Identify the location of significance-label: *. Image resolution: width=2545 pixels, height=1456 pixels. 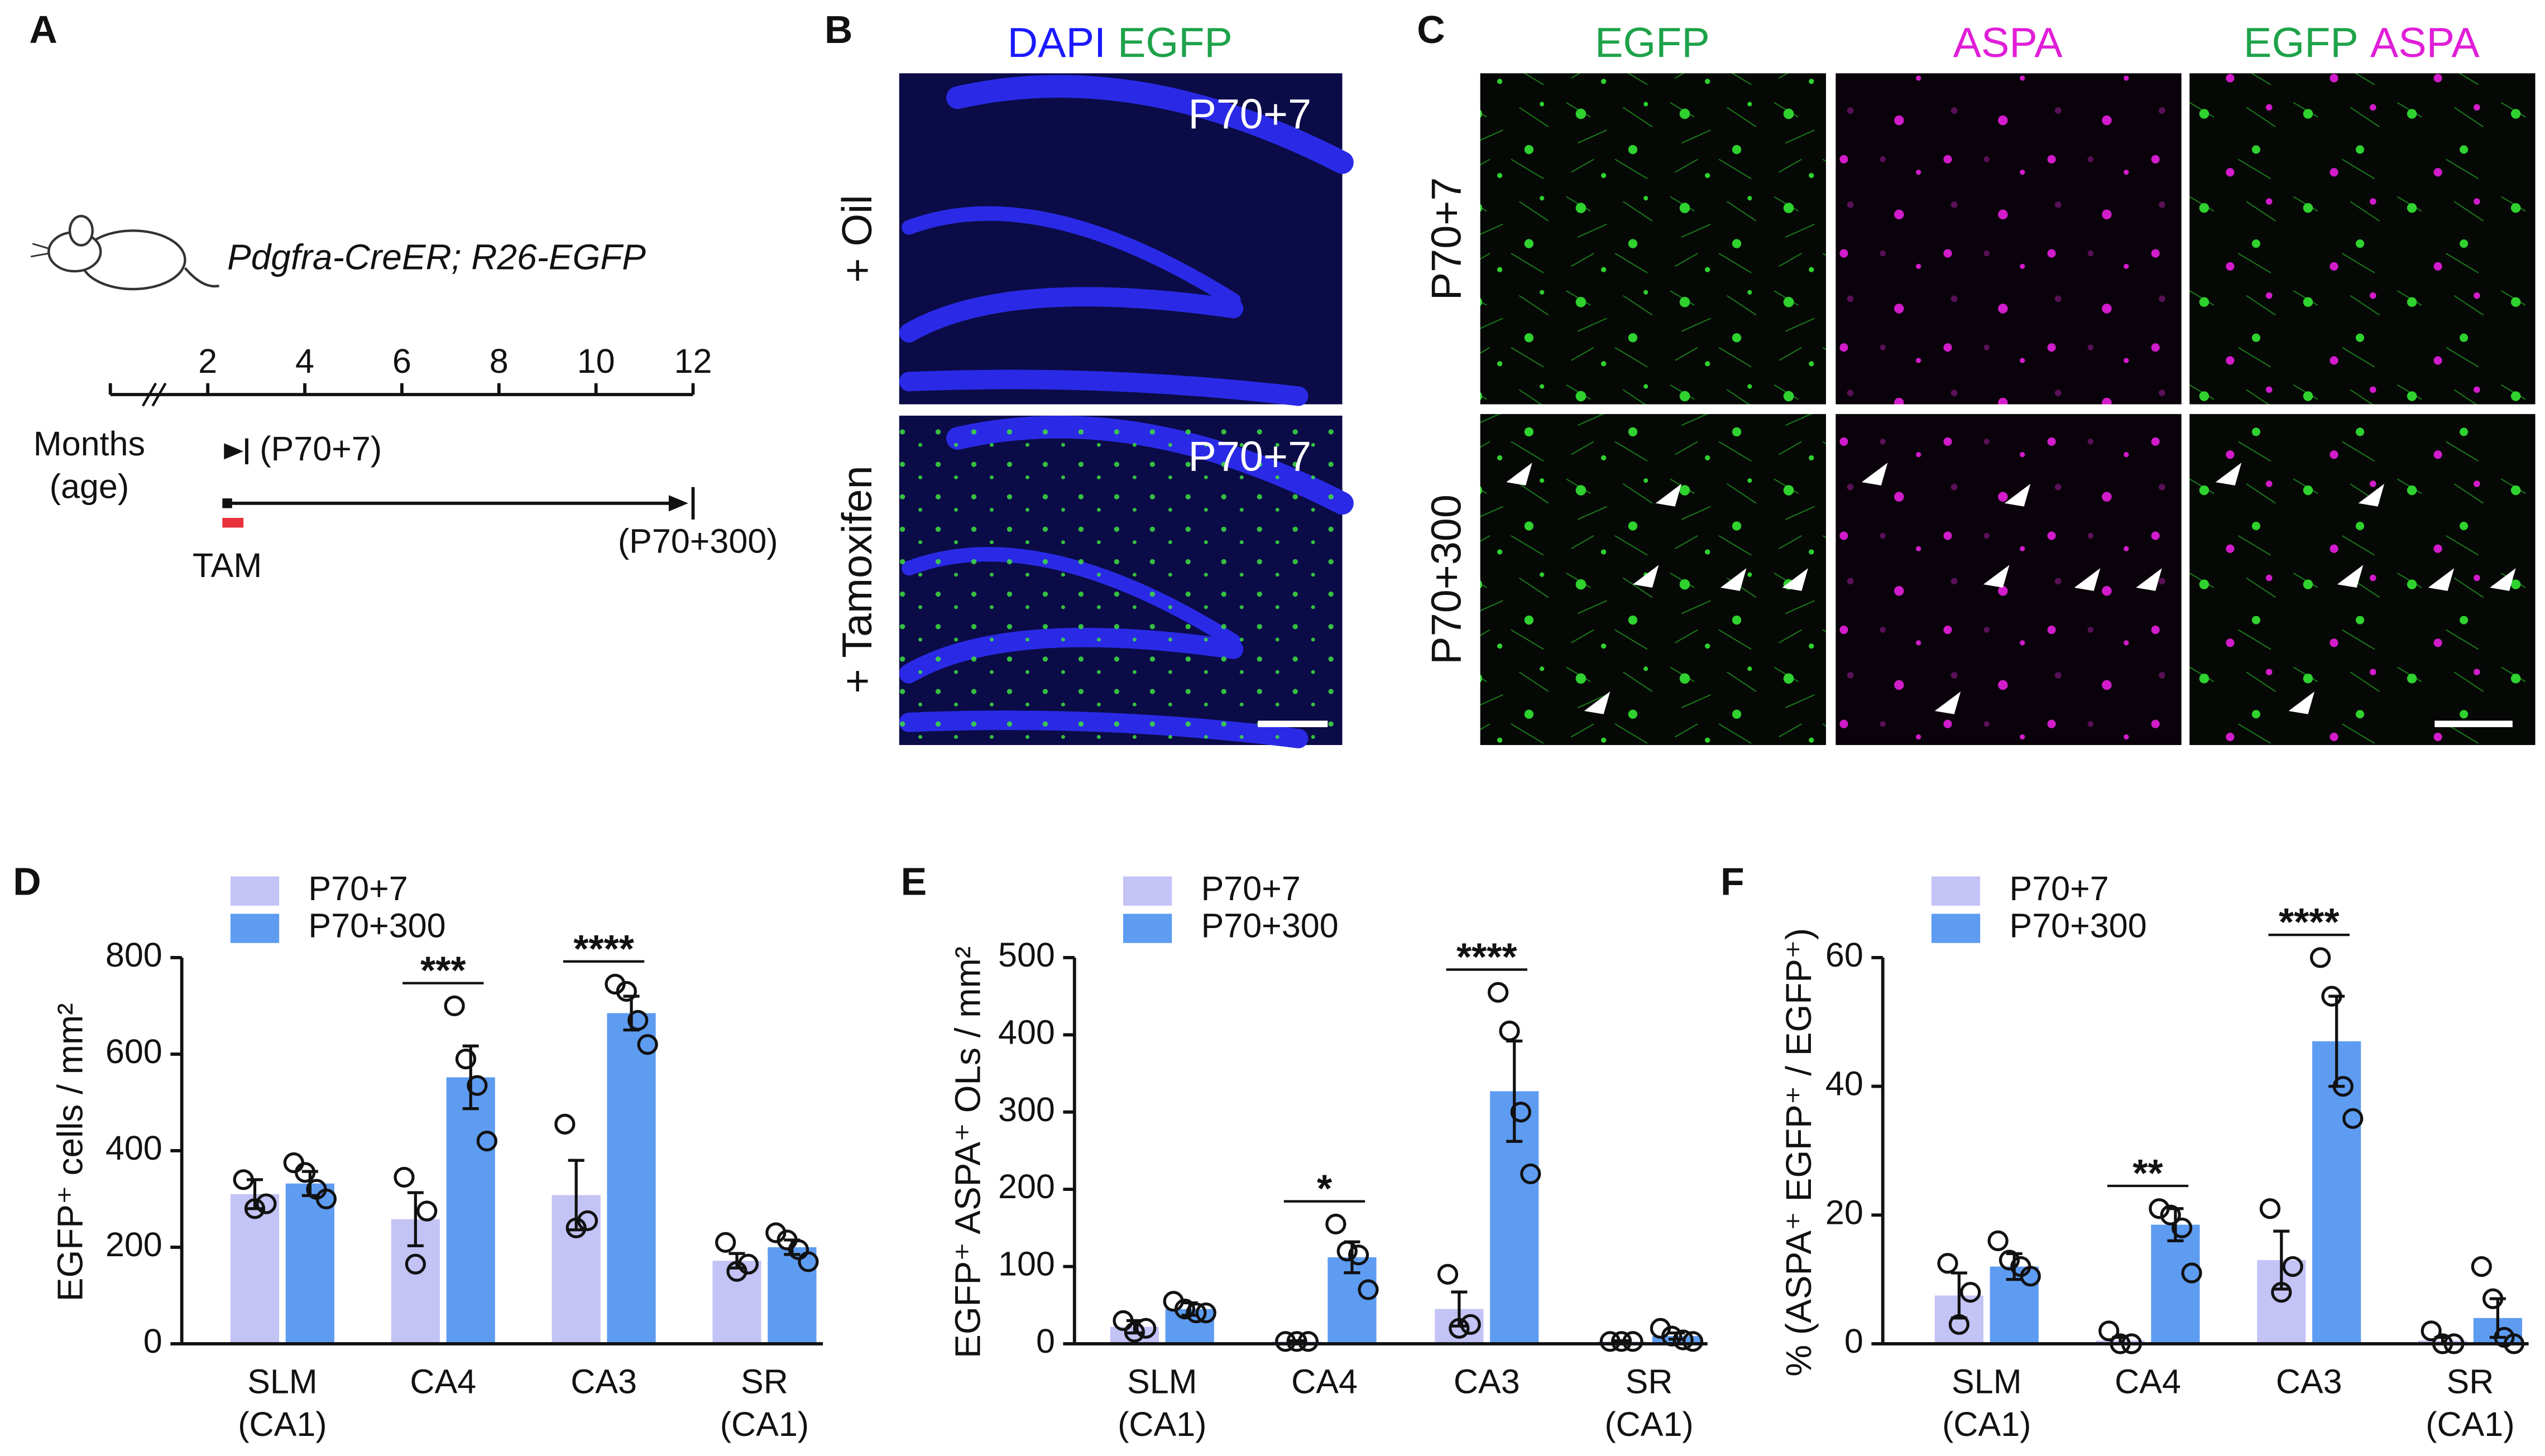
(1325, 1188).